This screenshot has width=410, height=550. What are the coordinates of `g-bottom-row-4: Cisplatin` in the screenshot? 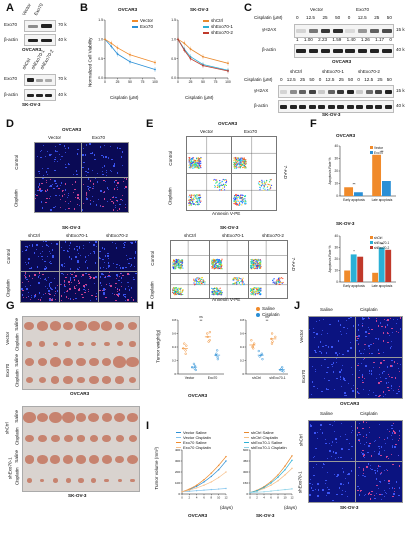 It's located at (17, 476).